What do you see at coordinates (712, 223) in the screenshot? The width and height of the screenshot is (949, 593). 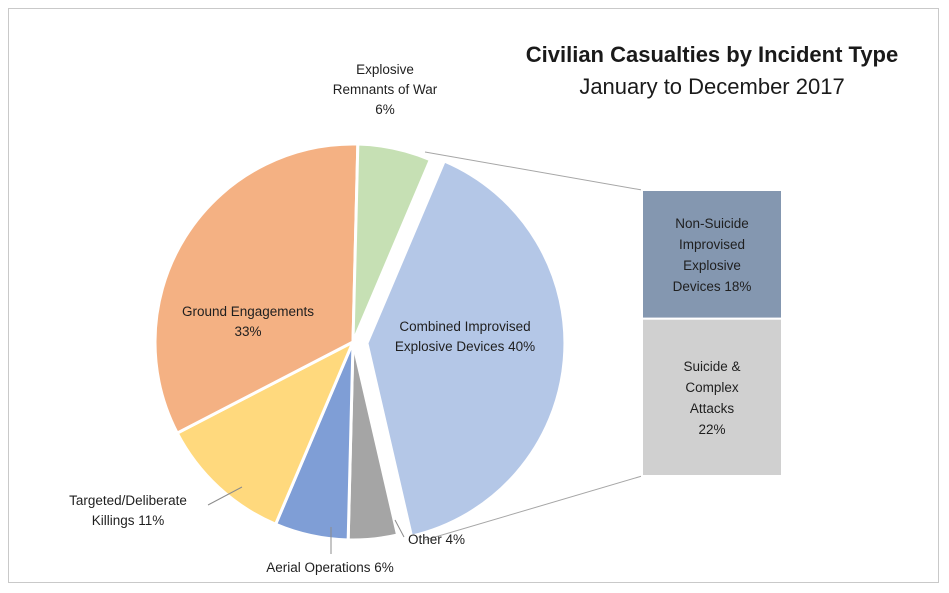 I see `breakdown-label-non-suicide-improvised-explosive-devices-18: Non-Suicide` at bounding box center [712, 223].